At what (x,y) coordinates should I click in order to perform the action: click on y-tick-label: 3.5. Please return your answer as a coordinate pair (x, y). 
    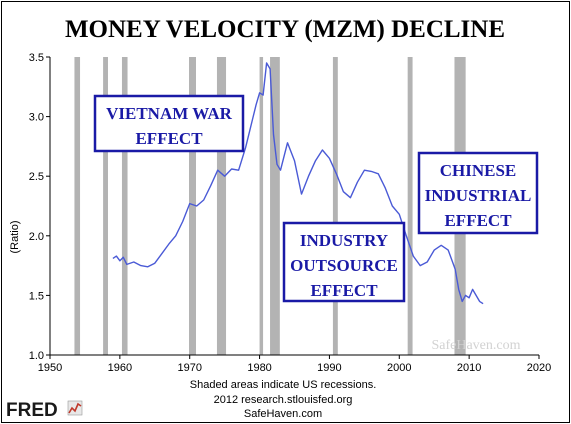
    Looking at the image, I should click on (36, 58).